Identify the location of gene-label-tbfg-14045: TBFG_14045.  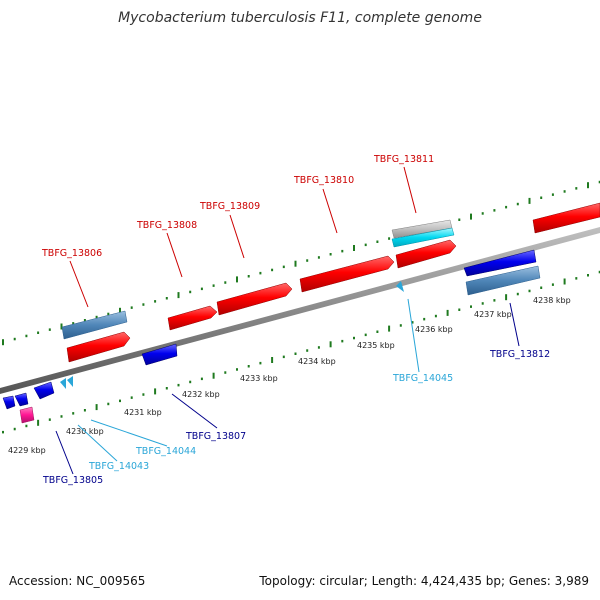
(422, 378).